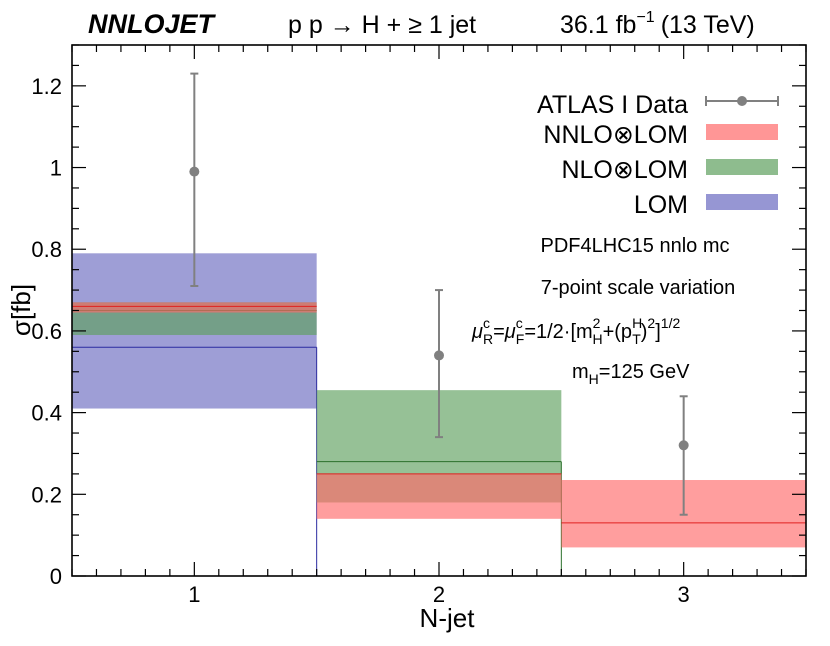 This screenshot has width=830, height=646. Describe the element at coordinates (671, 323) in the screenshot. I see `formula-sup-half: 1/2` at that location.